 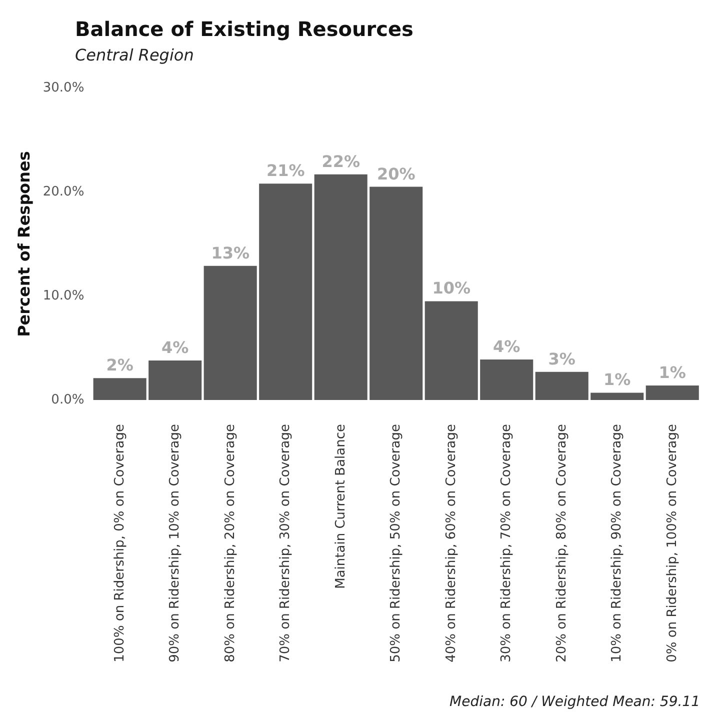 I want to click on y-axis-title: Percent of Respones, so click(x=24, y=244).